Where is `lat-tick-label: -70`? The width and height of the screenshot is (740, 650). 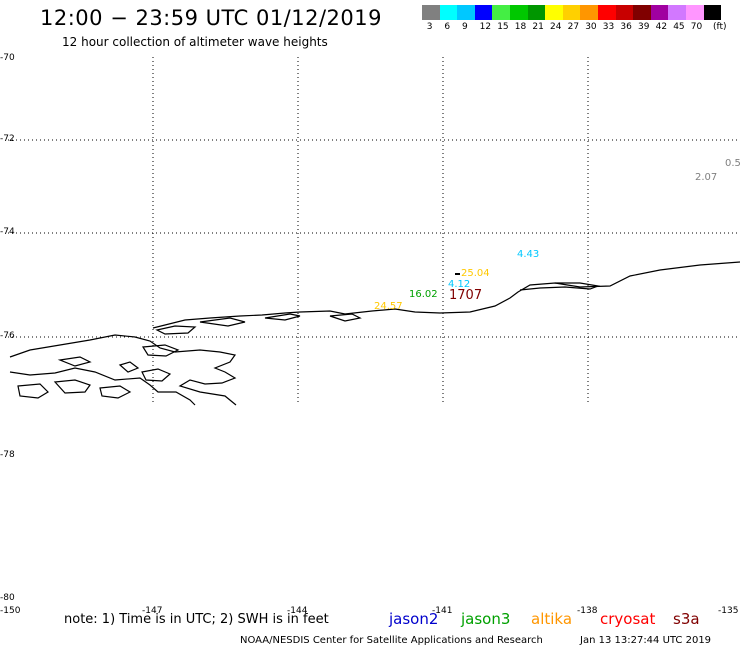 lat-tick-label: -70 is located at coordinates (7, 58).